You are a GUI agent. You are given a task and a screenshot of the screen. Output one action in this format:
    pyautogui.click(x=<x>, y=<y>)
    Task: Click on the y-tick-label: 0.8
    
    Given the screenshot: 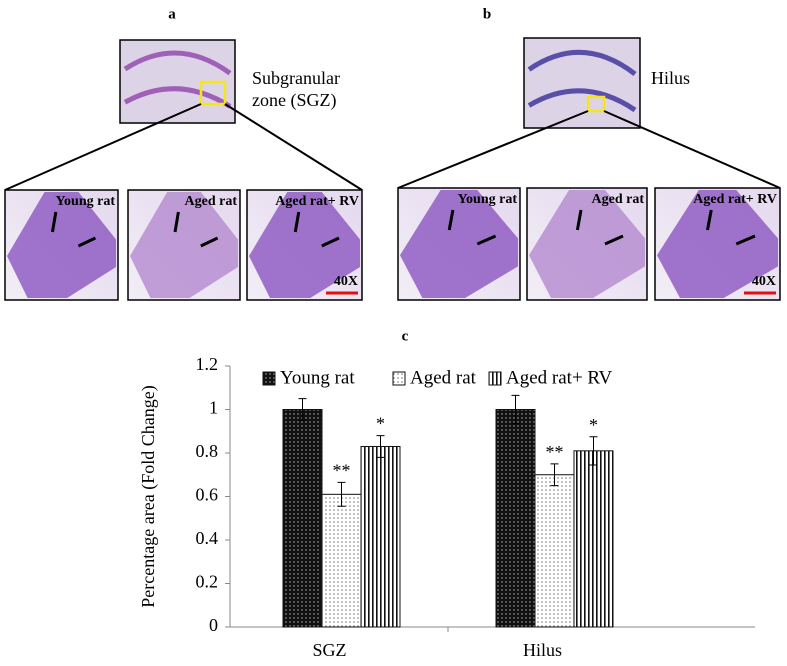 What is the action you would take?
    pyautogui.click(x=207, y=451)
    